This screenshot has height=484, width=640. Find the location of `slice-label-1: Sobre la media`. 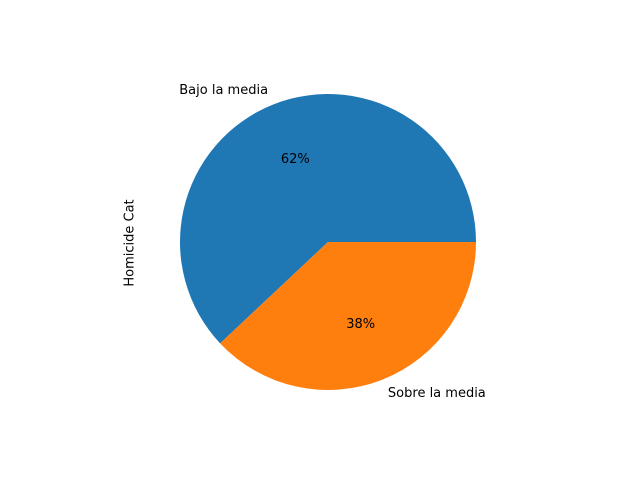

slice-label-1: Sobre la media is located at coordinates (437, 393).